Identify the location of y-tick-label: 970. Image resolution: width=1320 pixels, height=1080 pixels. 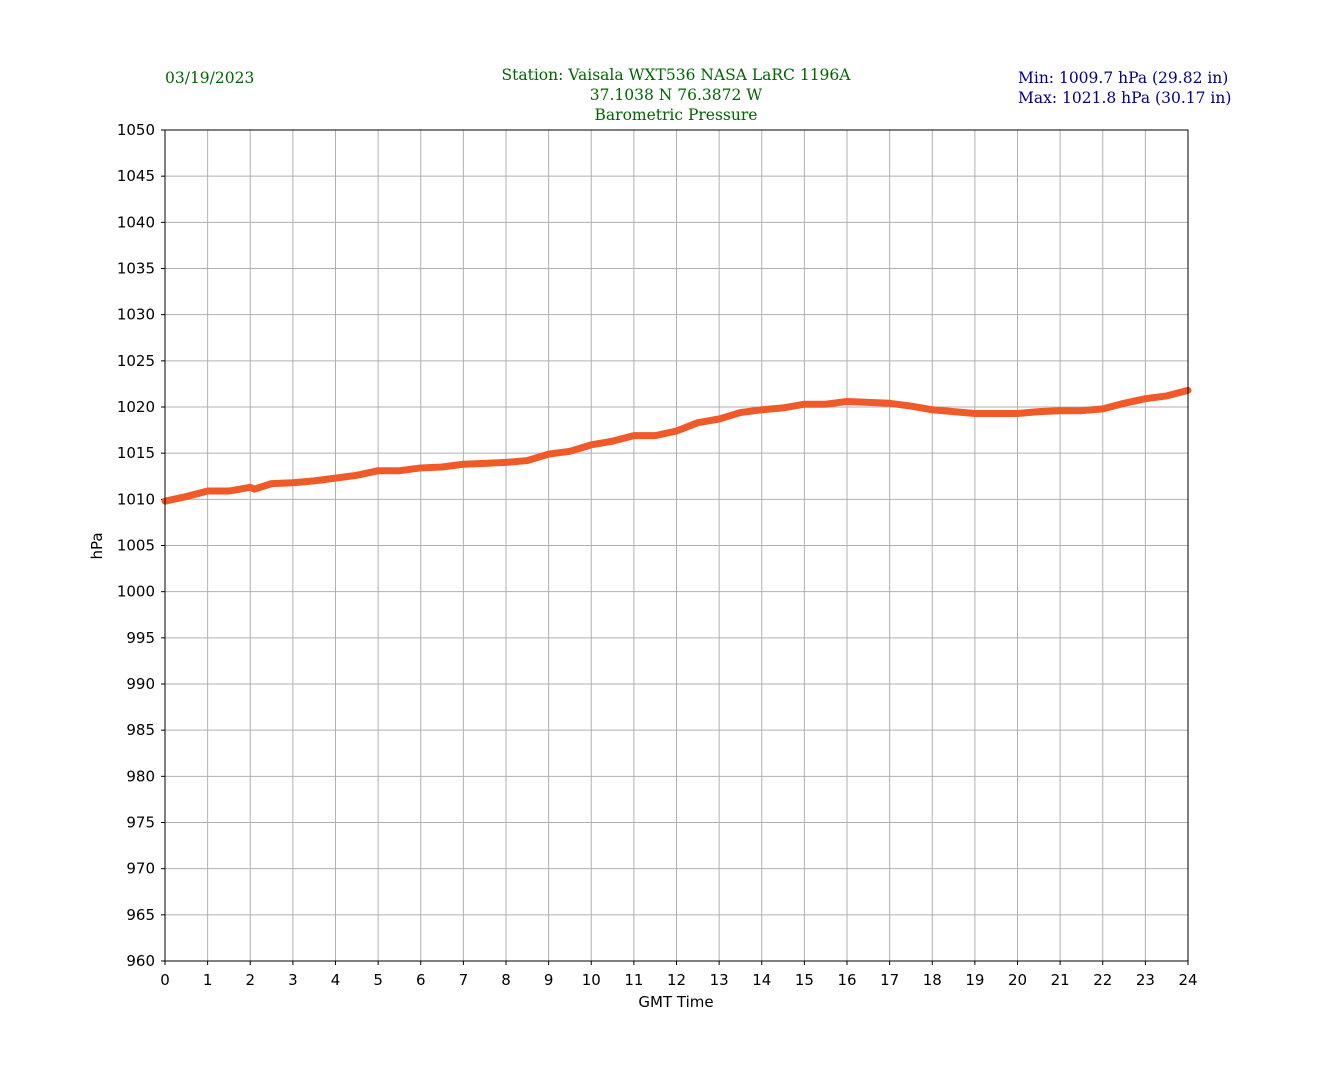
(140, 869).